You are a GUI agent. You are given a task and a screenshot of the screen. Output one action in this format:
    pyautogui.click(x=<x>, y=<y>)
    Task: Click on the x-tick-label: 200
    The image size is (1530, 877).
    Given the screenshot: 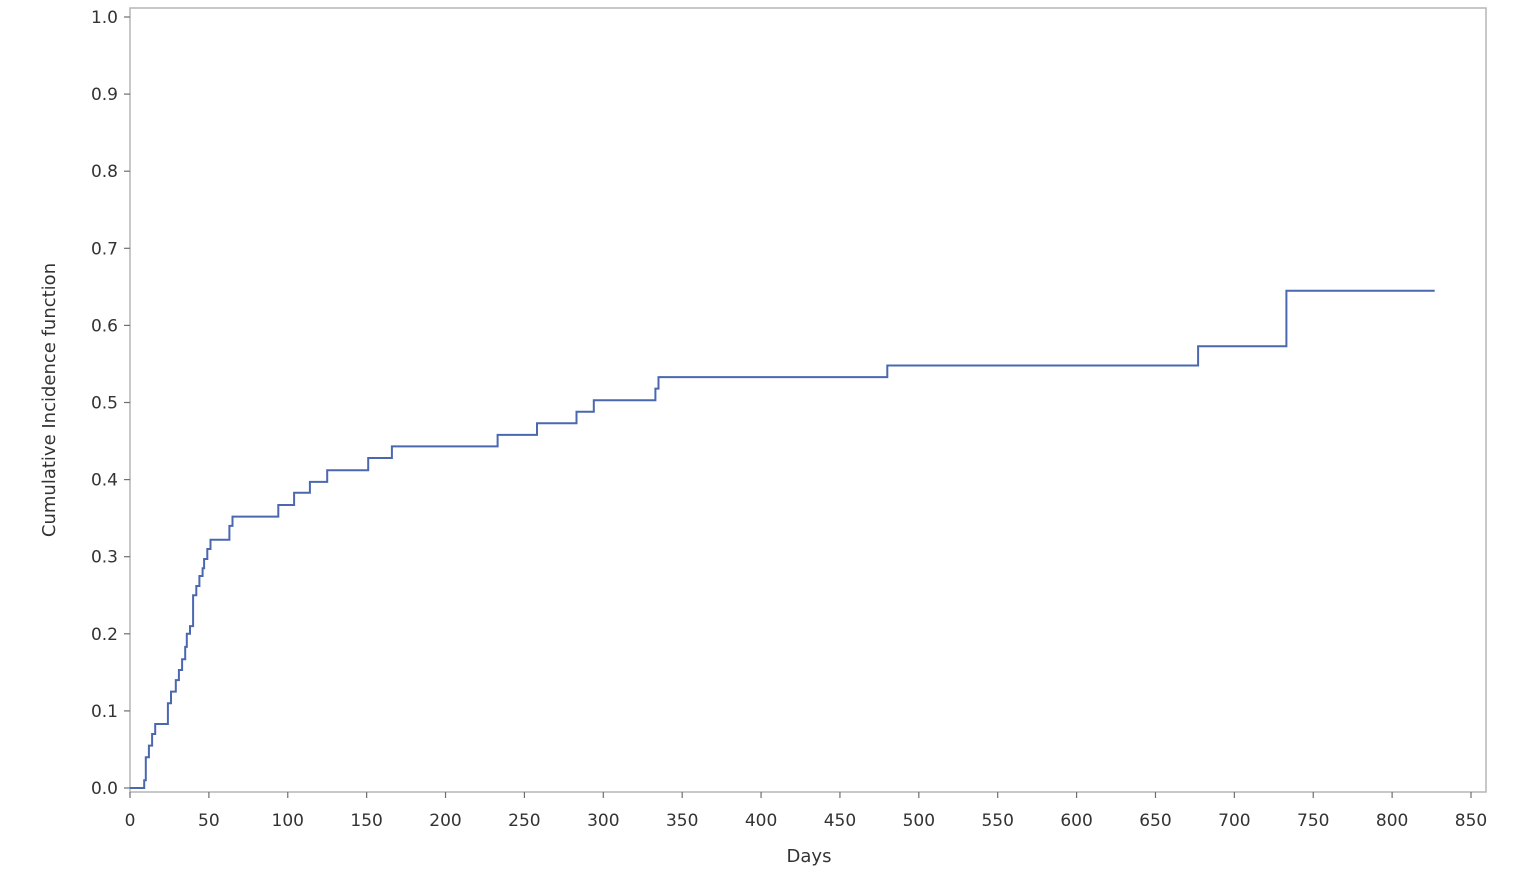 What is the action you would take?
    pyautogui.click(x=445, y=821)
    